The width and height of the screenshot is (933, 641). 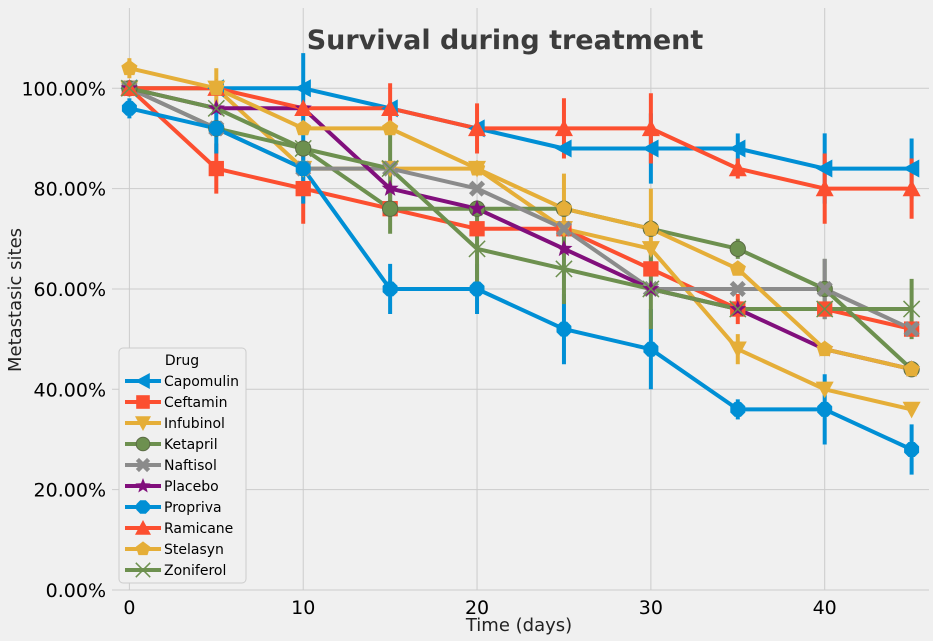 What do you see at coordinates (520, 128) in the screenshot?
I see `series-line-capomulin` at bounding box center [520, 128].